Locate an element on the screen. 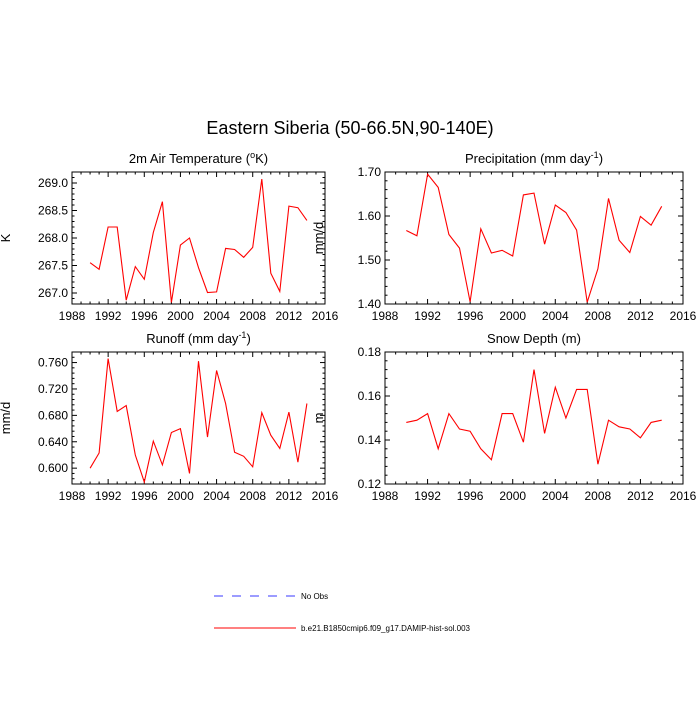 The height and width of the screenshot is (705, 700). panel-title-main: Snow Depth (m) is located at coordinates (534, 338).